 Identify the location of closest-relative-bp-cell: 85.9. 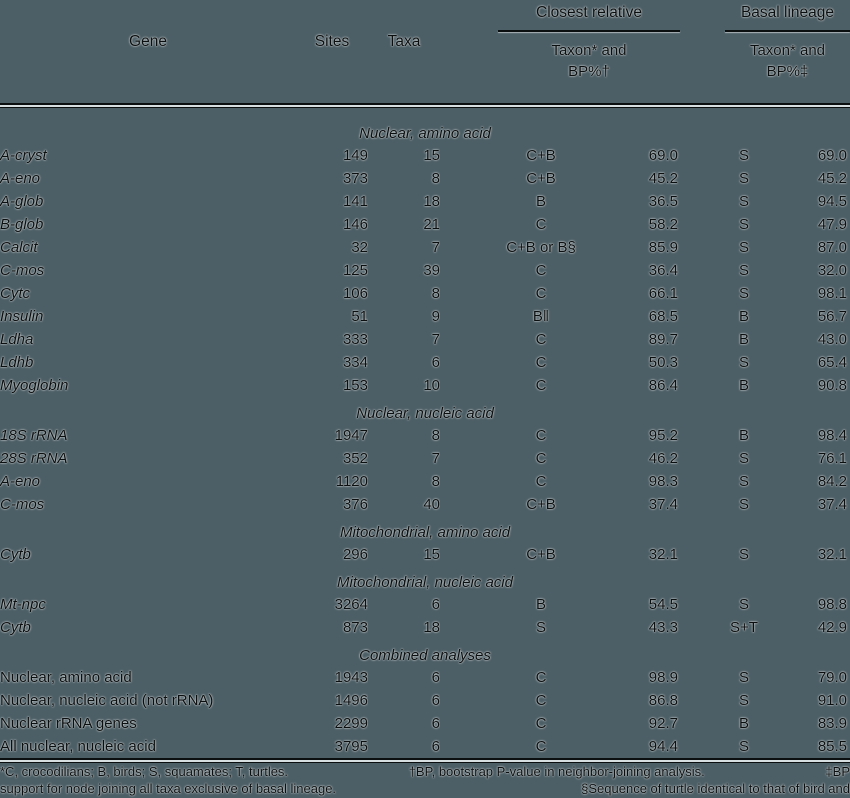
(663, 247).